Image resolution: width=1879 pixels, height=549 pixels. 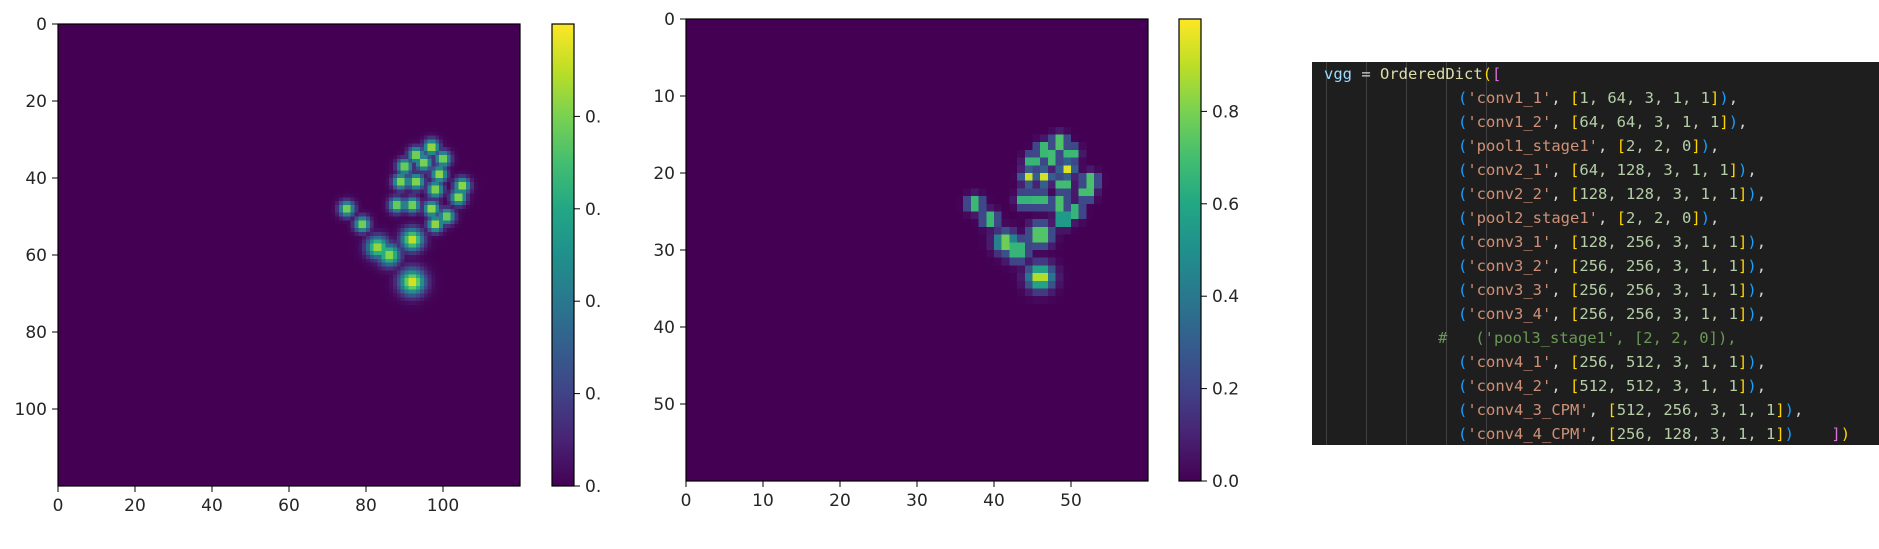 What do you see at coordinates (1658, 362) in the screenshot?
I see `code-numbers: 256, 512, 3, 1, 1` at bounding box center [1658, 362].